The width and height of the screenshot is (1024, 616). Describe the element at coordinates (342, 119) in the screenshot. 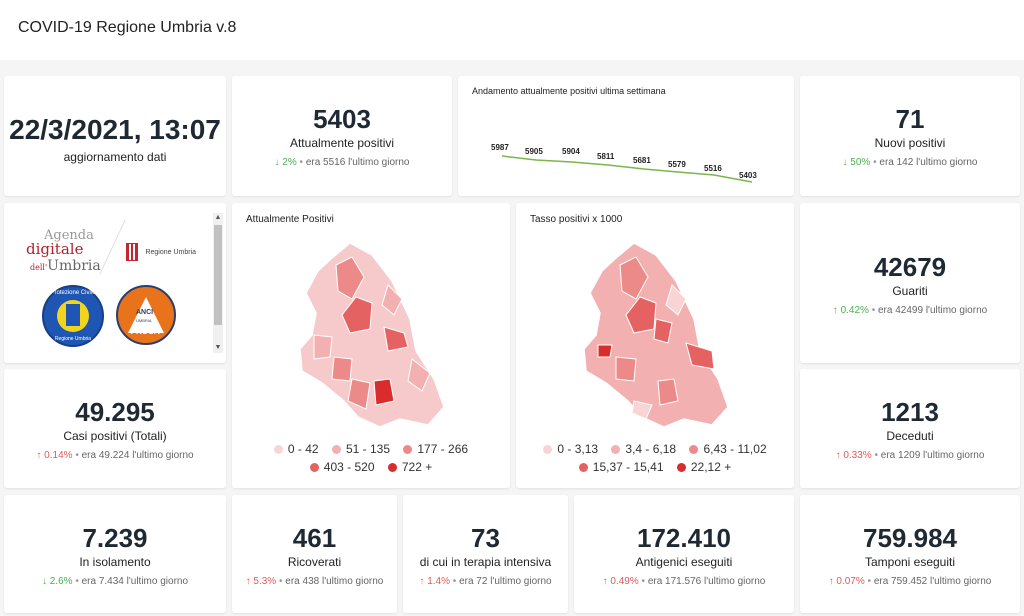

I see `kpi-value: 5403` at that location.